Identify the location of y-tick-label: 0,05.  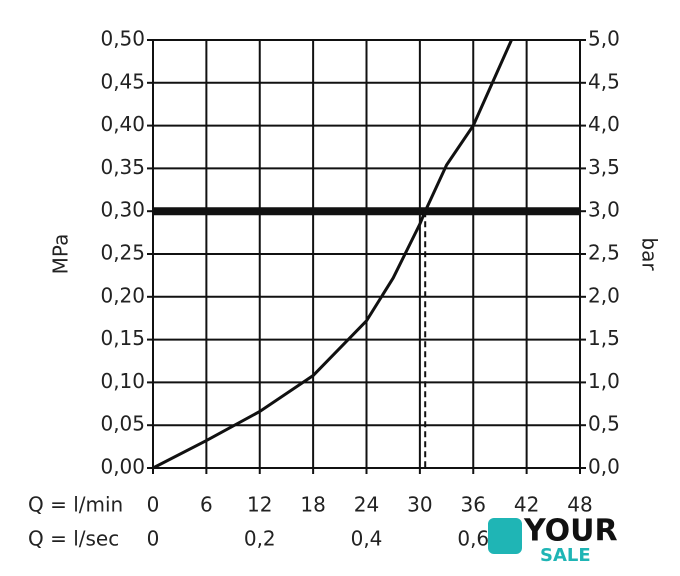
(122, 424).